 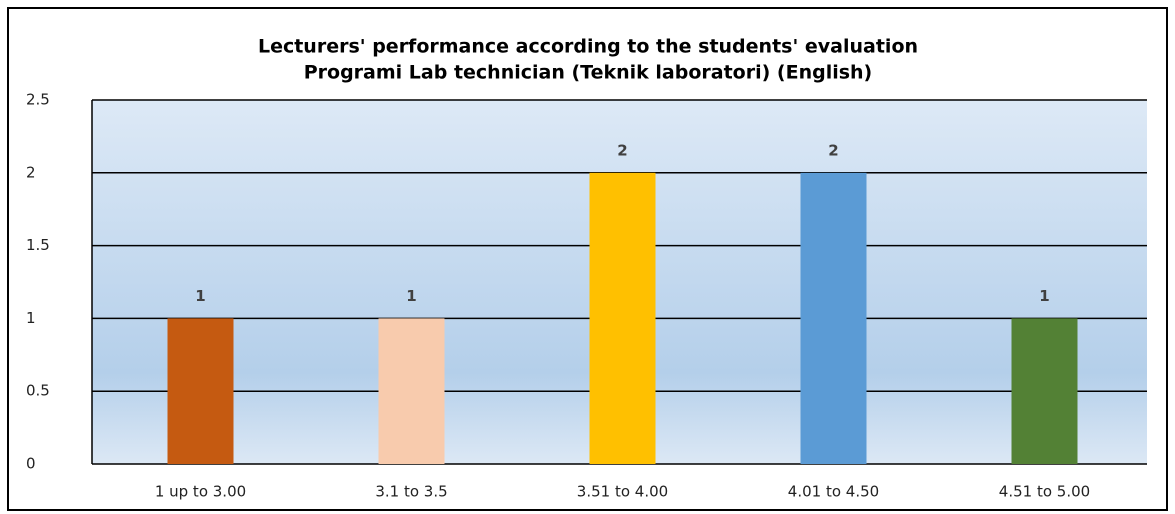 I want to click on x-tick-label: 4.01 to 4.50, so click(x=833, y=492).